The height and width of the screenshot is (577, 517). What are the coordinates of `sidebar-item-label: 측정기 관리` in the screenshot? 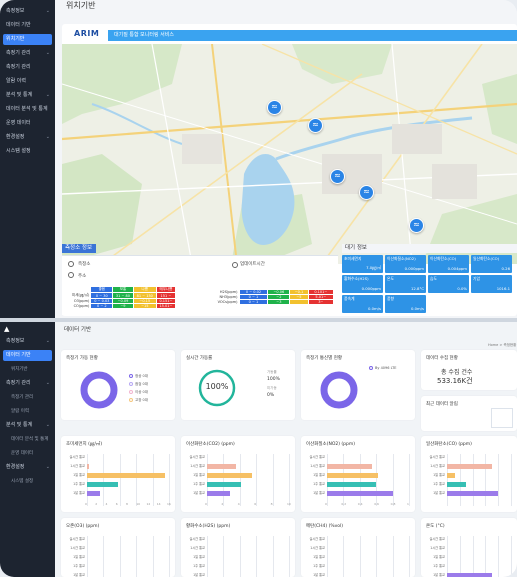 It's located at (18, 383).